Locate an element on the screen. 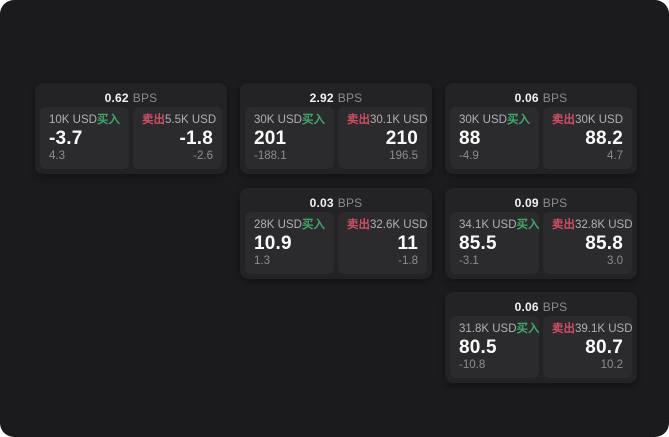 The height and width of the screenshot is (437, 669). sell-change: 4.7 is located at coordinates (615, 156).